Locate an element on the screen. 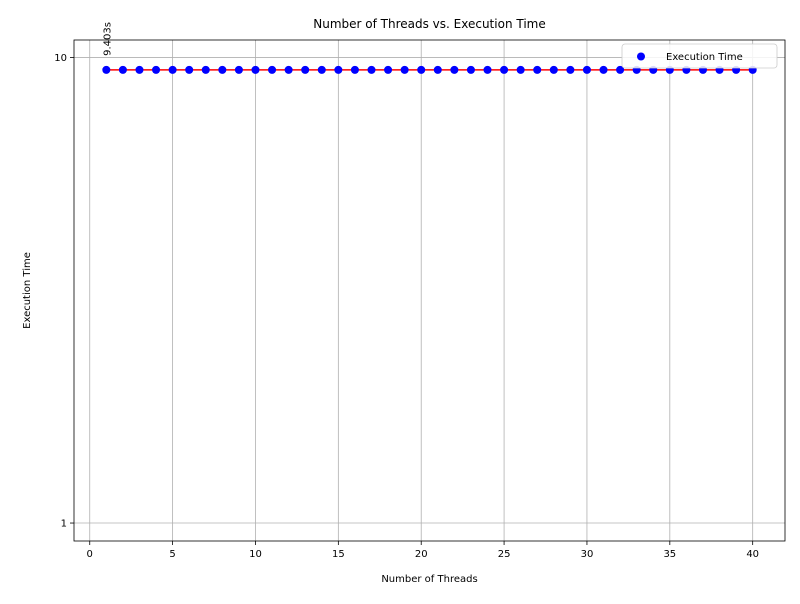 The height and width of the screenshot is (604, 800). x-tick-label: 30 is located at coordinates (587, 554).